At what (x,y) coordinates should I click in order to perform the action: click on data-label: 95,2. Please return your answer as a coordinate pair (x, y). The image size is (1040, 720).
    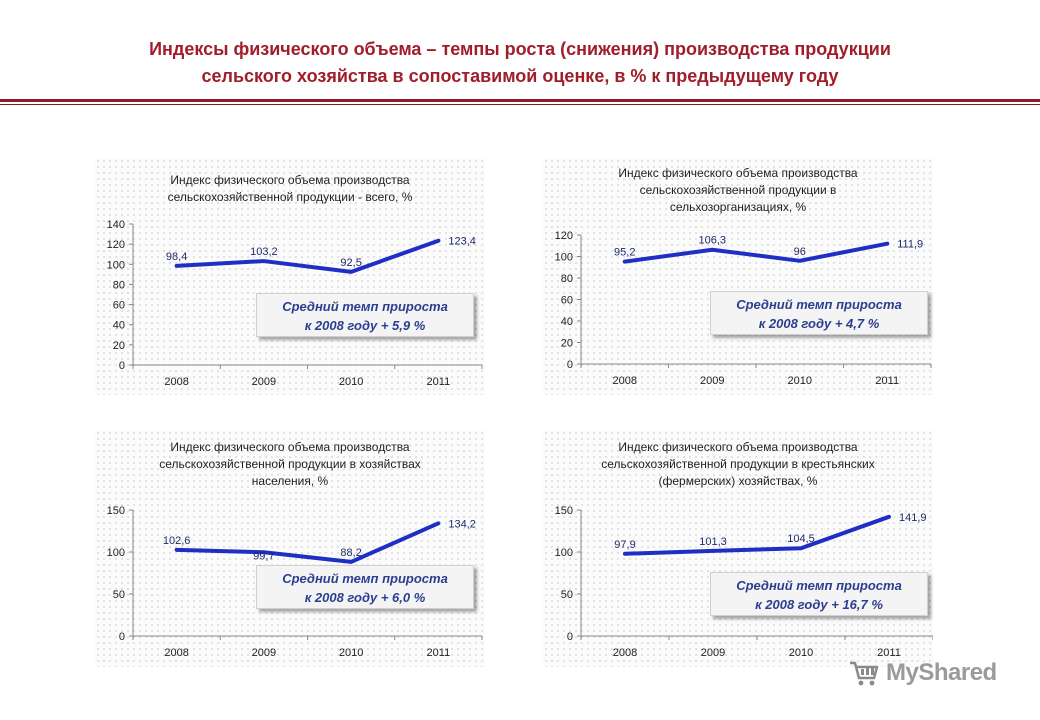
    Looking at the image, I should click on (624, 253).